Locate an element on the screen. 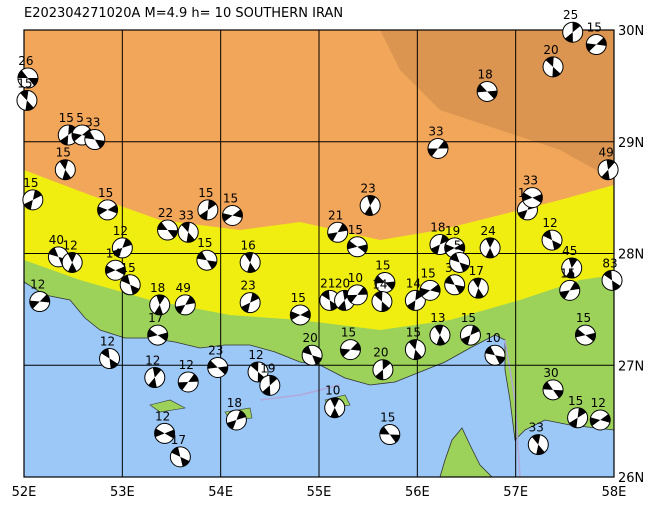 This screenshot has height=506, width=661. depth-label: 5 is located at coordinates (80, 118).